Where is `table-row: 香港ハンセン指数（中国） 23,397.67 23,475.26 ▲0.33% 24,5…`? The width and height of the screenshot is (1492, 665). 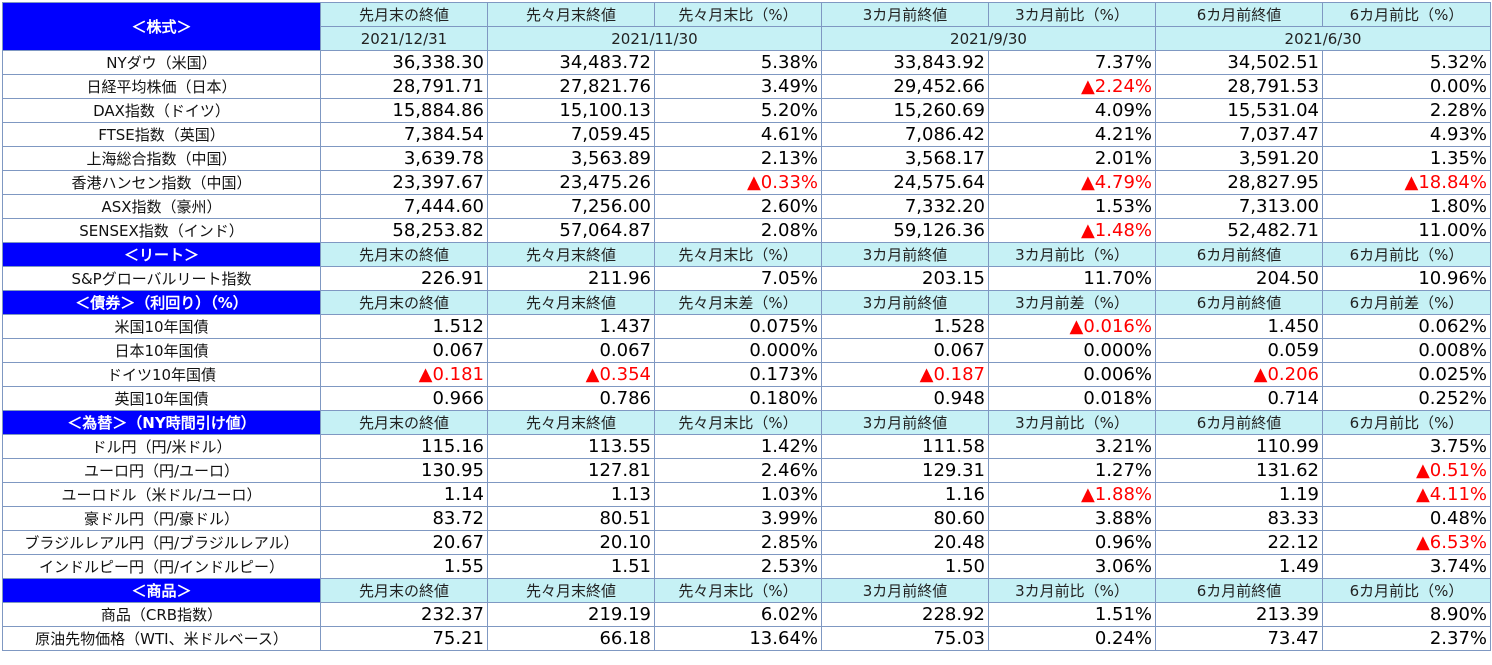
table-row: 香港ハンセン指数（中国） 23,397.67 23,475.26 ▲0.33% 24,5… is located at coordinates (746, 182).